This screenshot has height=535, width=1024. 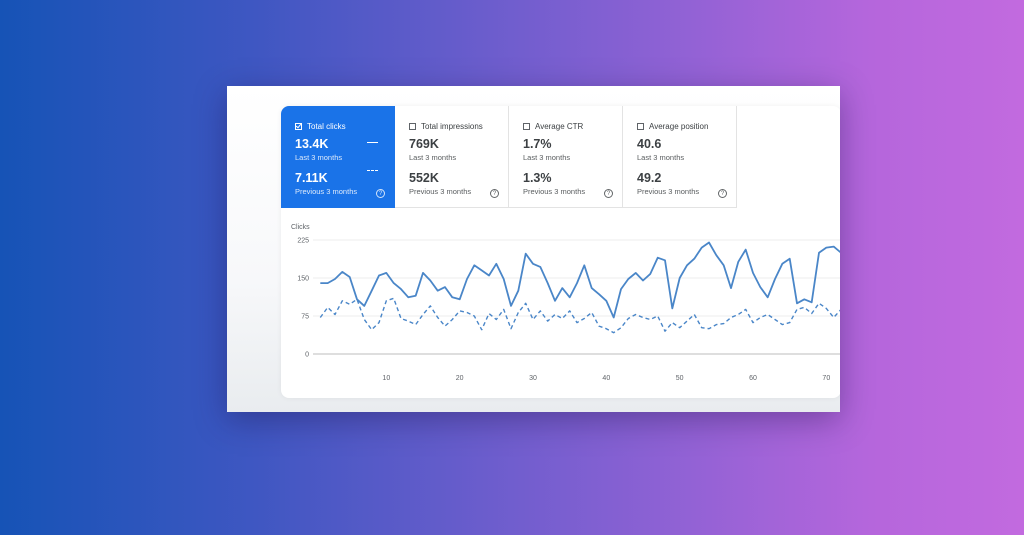 What do you see at coordinates (298, 126) in the screenshot?
I see `checkbox-checked-icon` at bounding box center [298, 126].